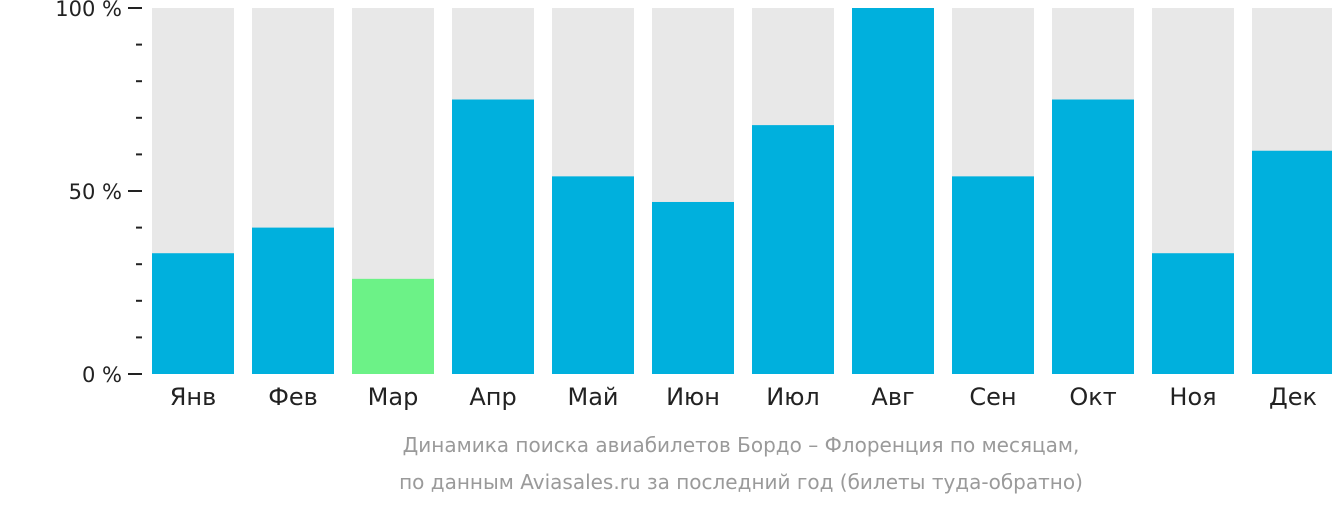 Image resolution: width=1332 pixels, height=506 pixels. What do you see at coordinates (1092, 397) in the screenshot?
I see `x-tick-label: Окт` at bounding box center [1092, 397].